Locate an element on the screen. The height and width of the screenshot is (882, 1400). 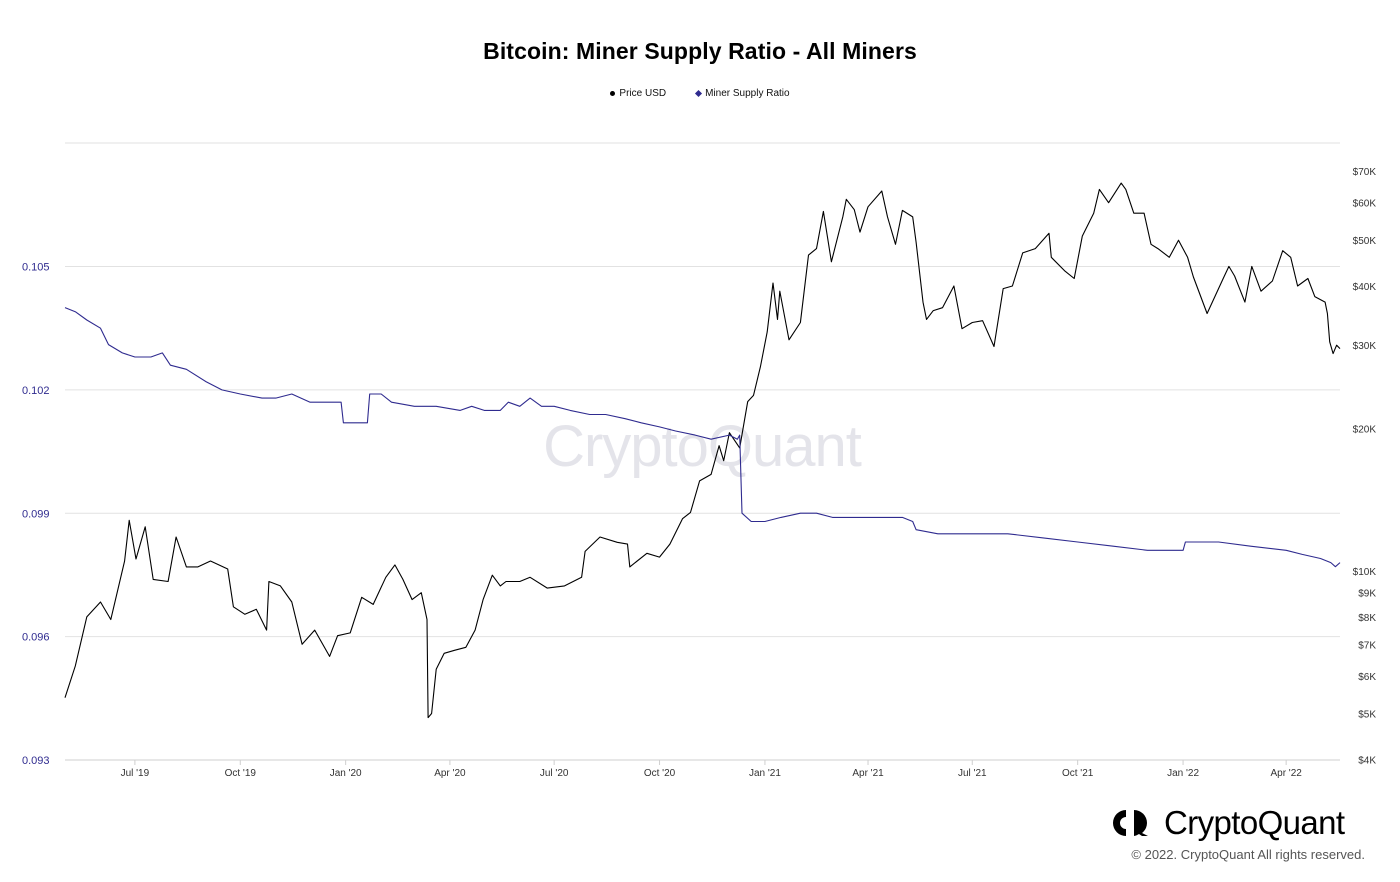
left-tick-label: 0.099 is located at coordinates (36, 514).